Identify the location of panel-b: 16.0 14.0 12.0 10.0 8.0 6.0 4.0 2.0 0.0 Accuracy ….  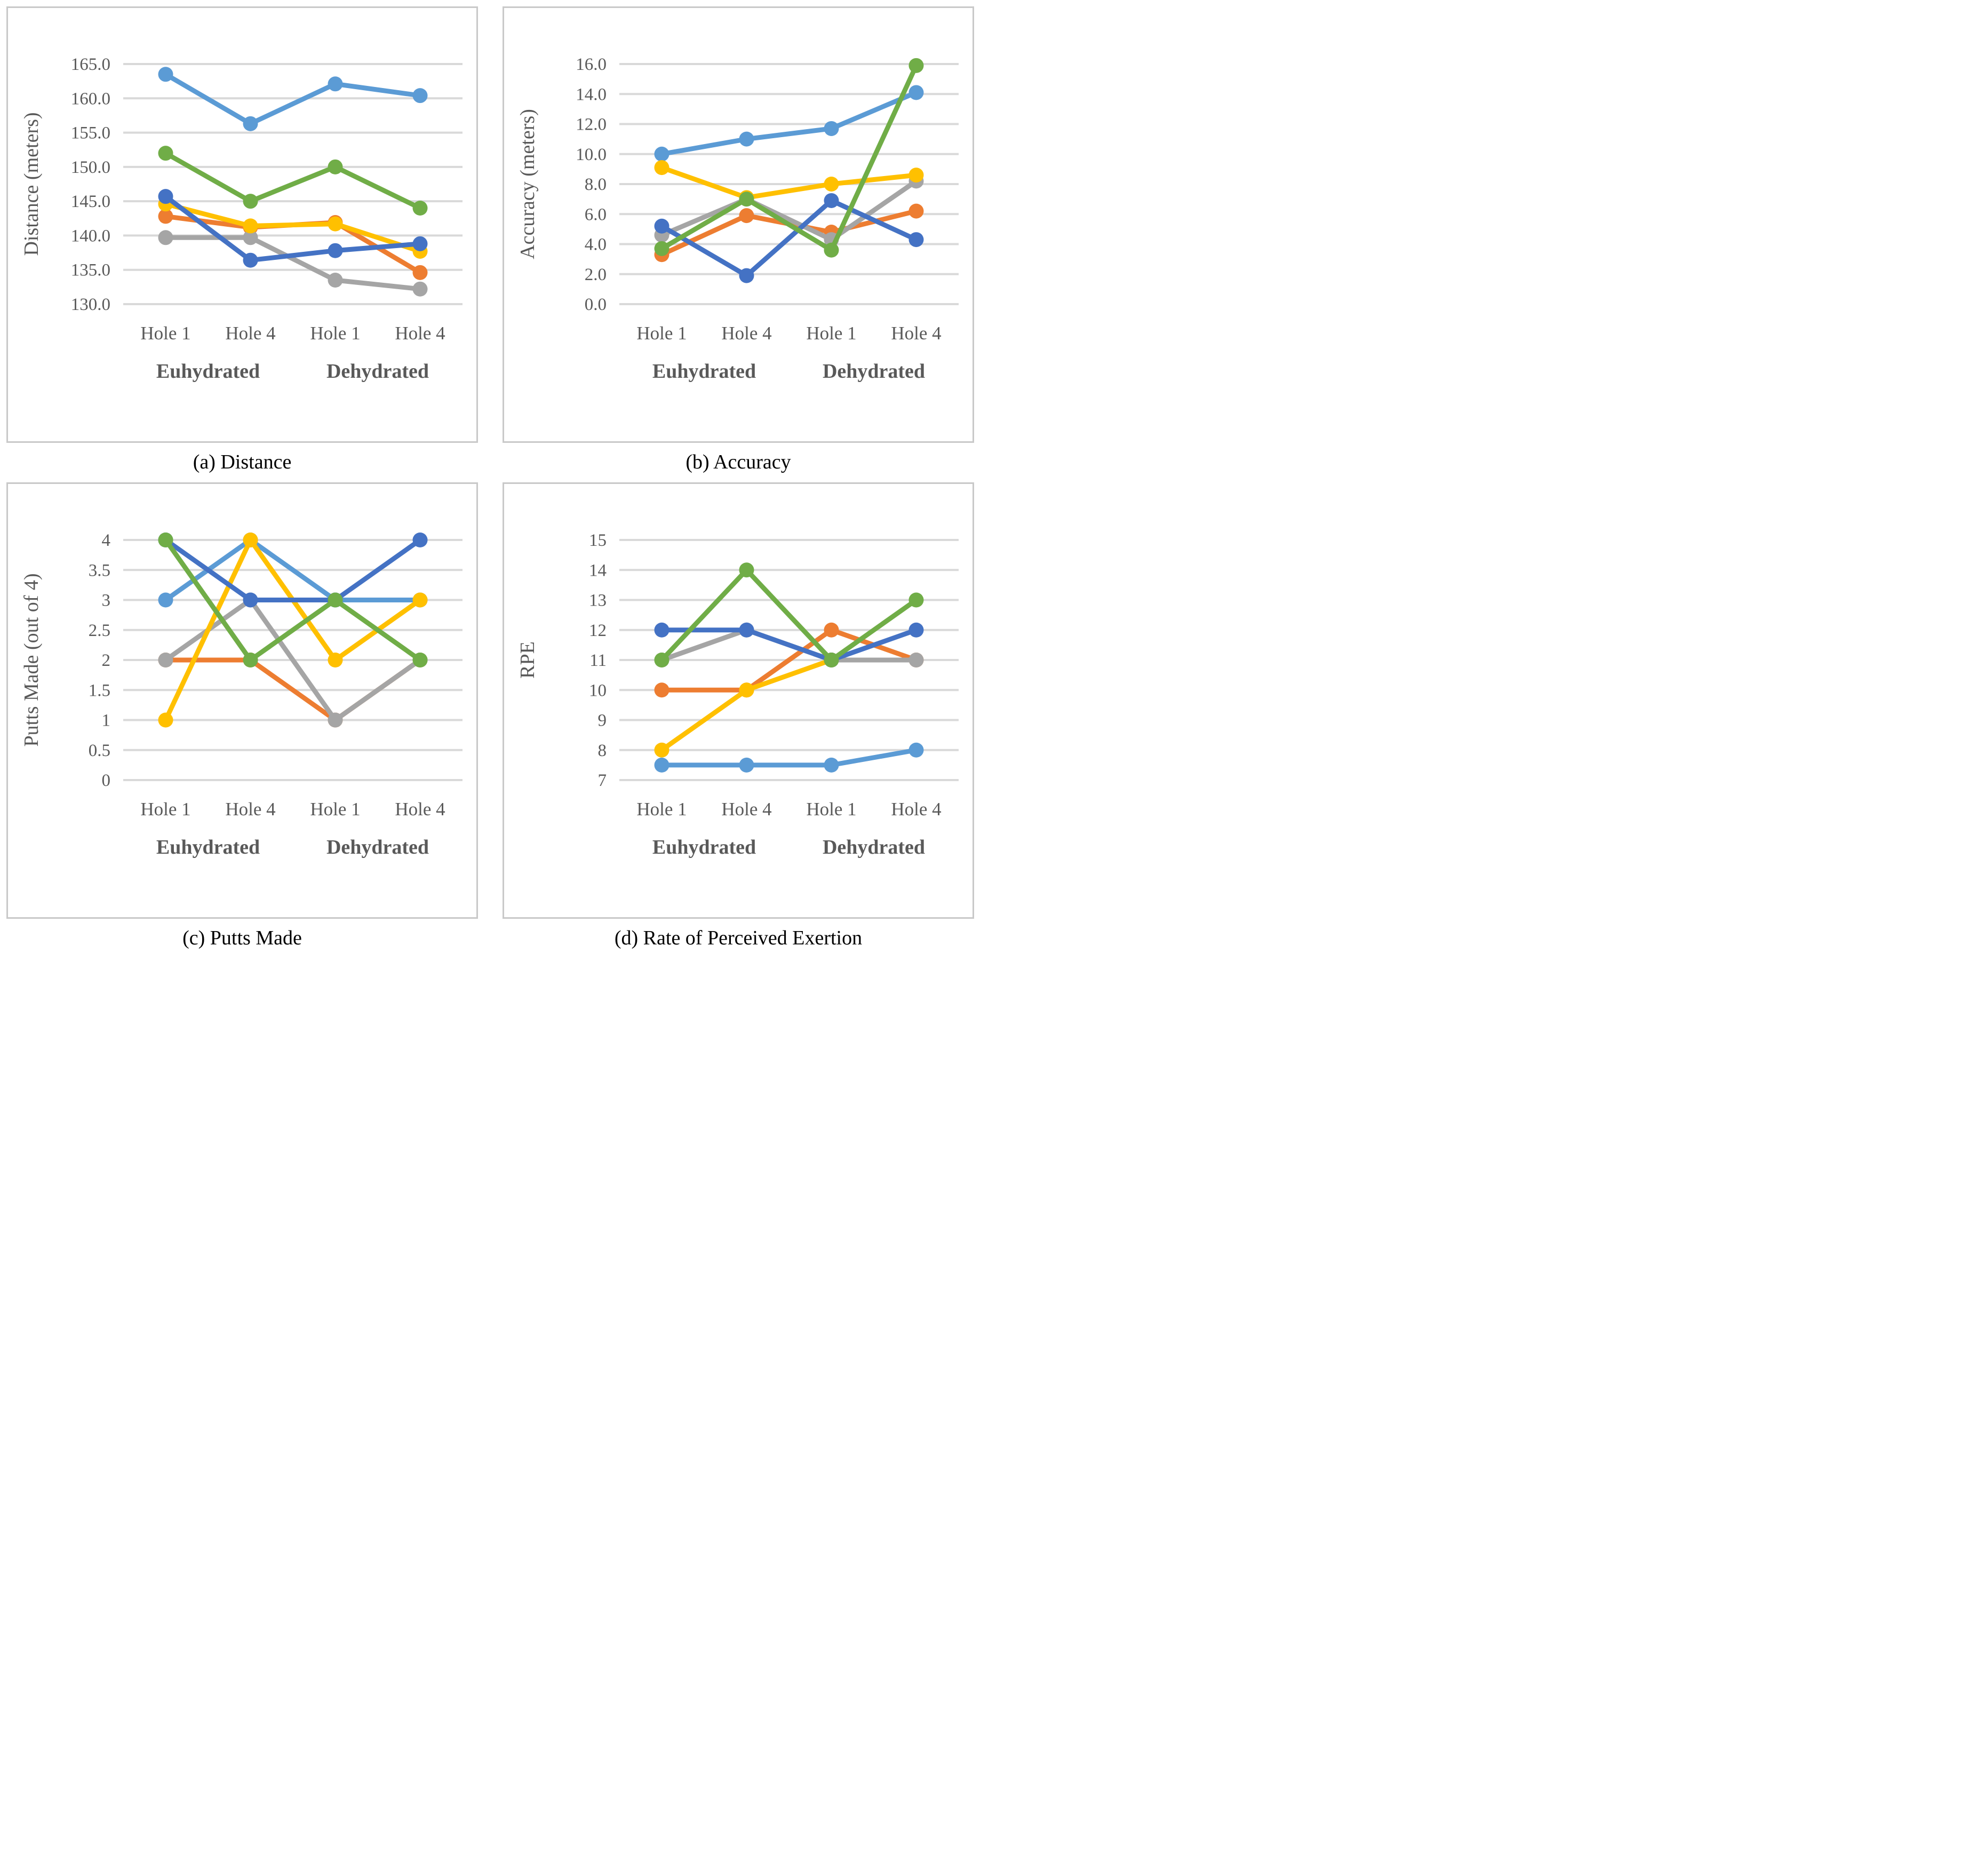
(739, 224).